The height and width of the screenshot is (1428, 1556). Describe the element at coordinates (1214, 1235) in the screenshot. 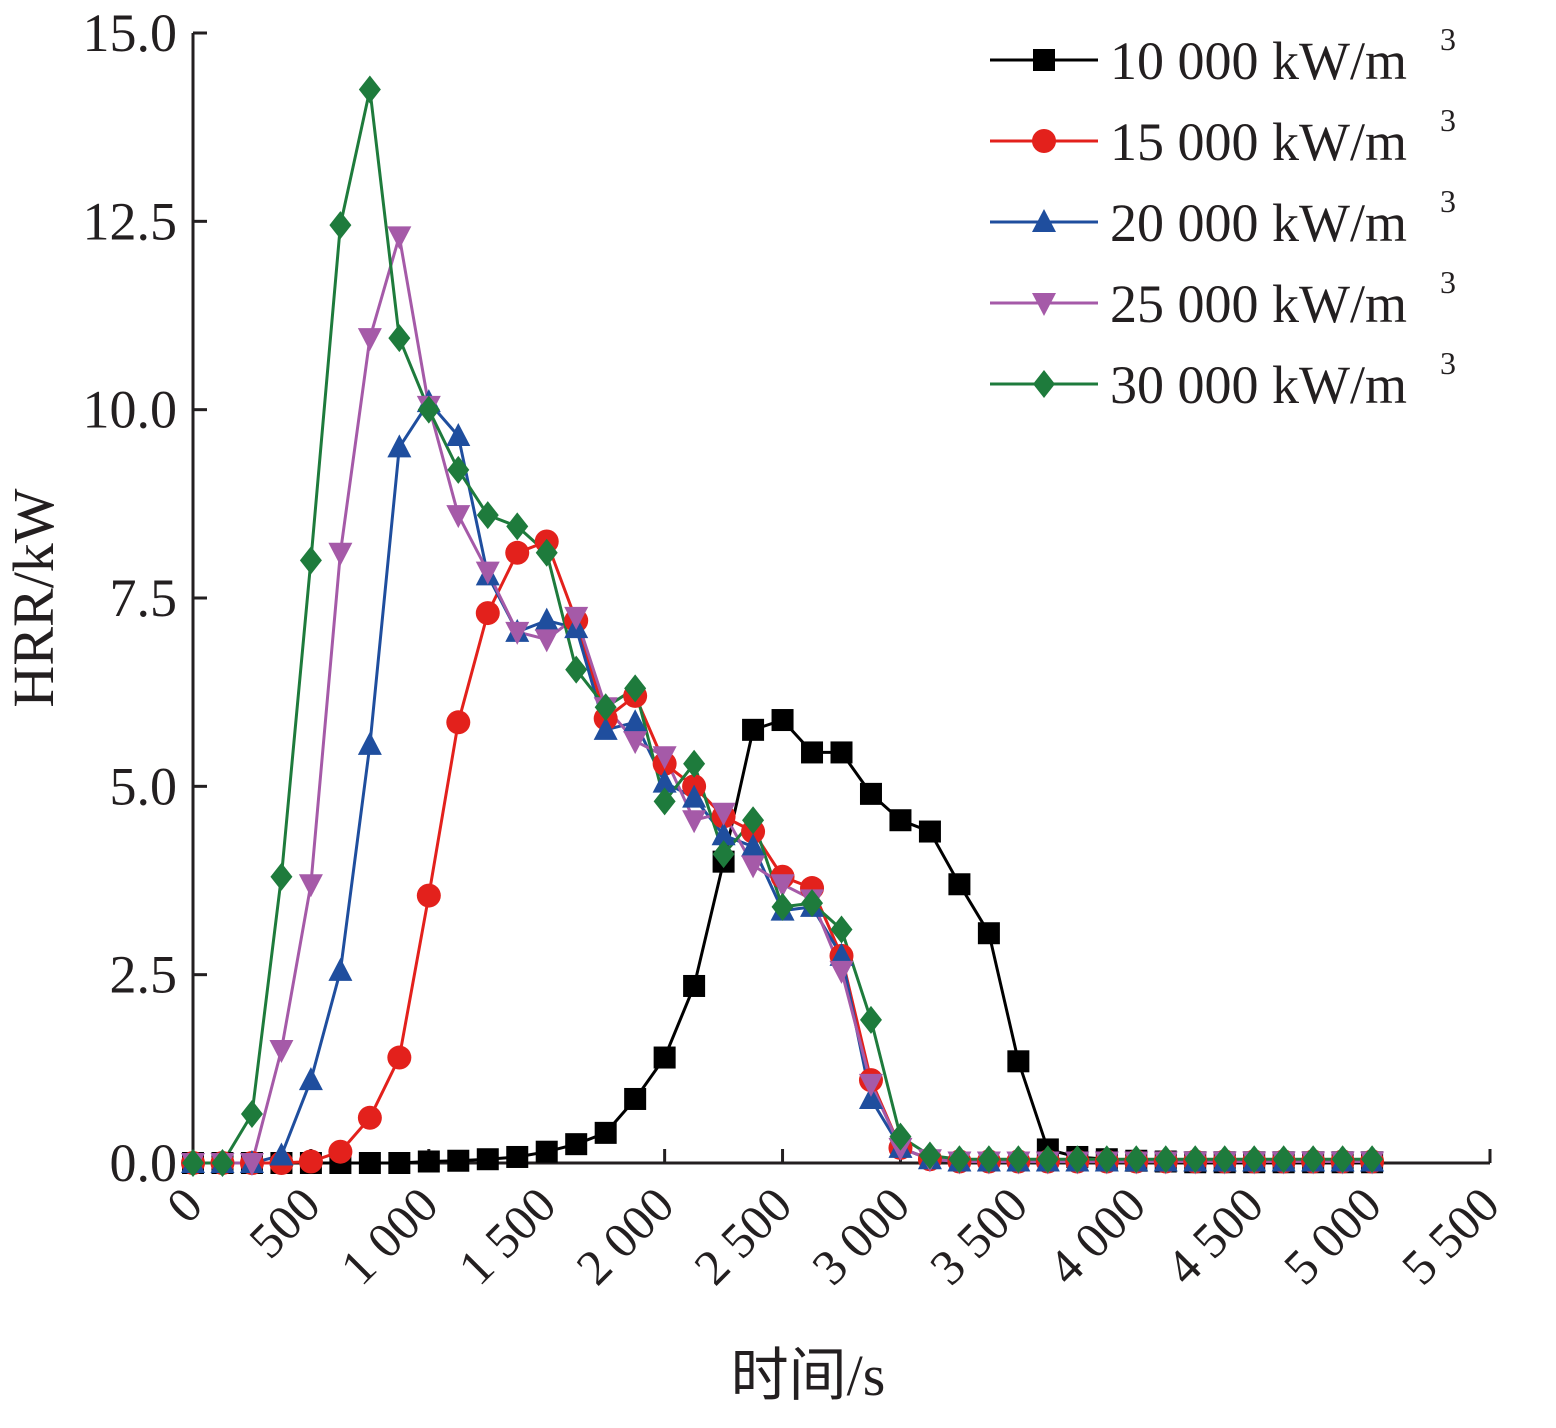

I see `x-tick-label: 4 500` at that location.